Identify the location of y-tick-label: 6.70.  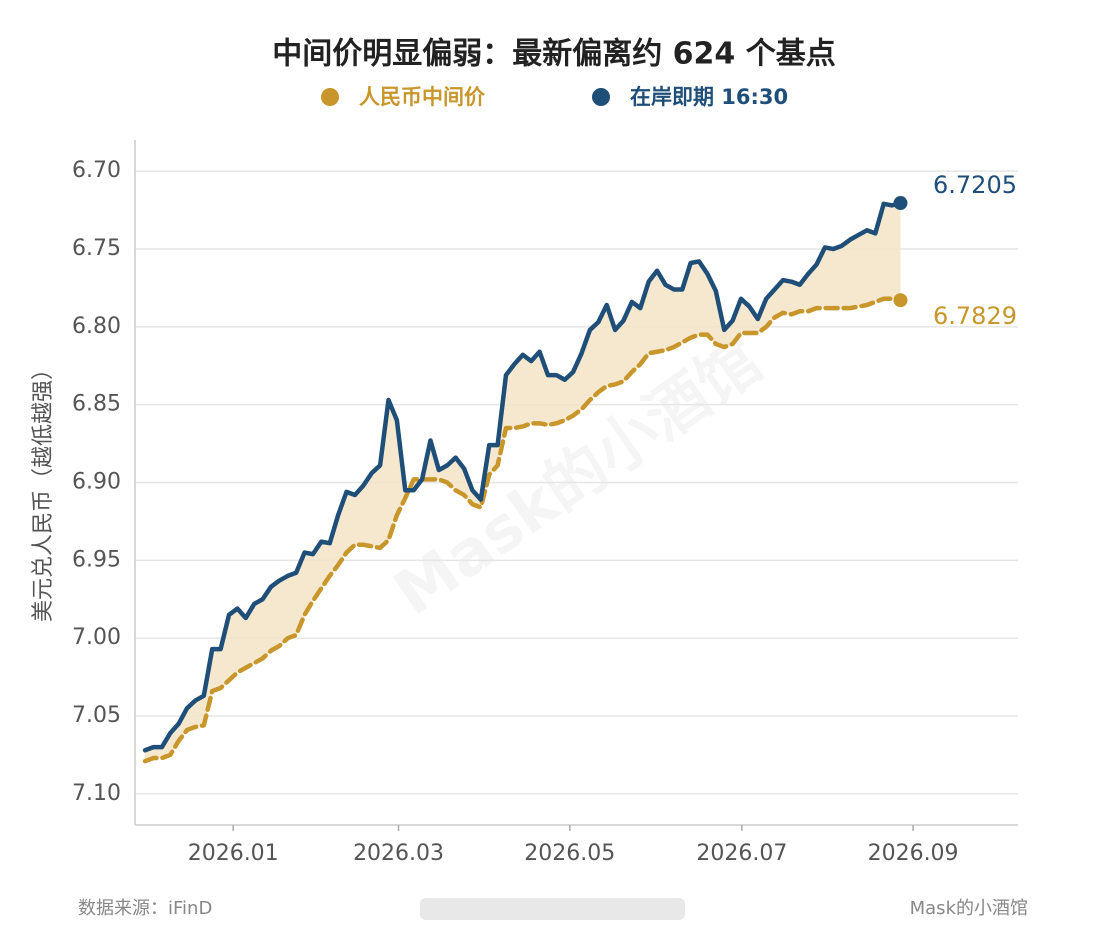
(96, 170).